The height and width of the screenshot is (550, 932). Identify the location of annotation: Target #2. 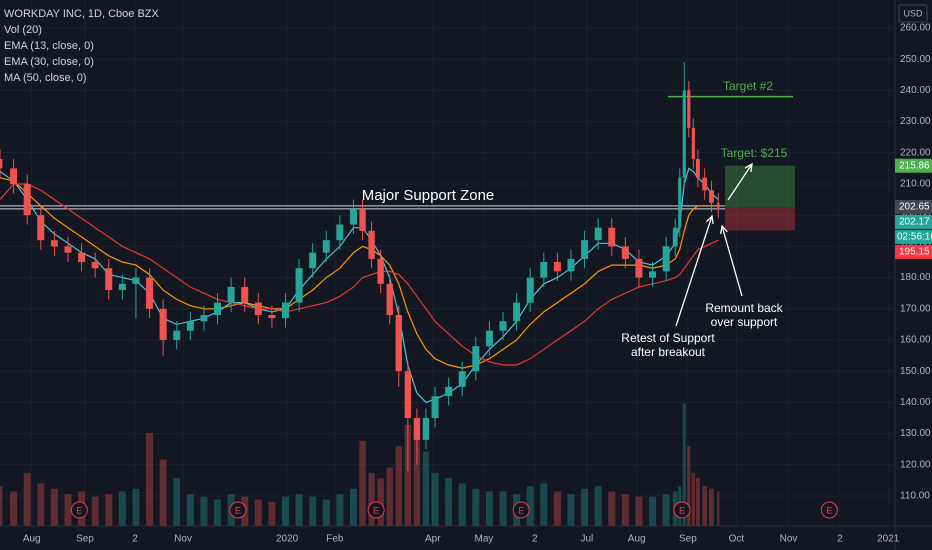
(748, 86).